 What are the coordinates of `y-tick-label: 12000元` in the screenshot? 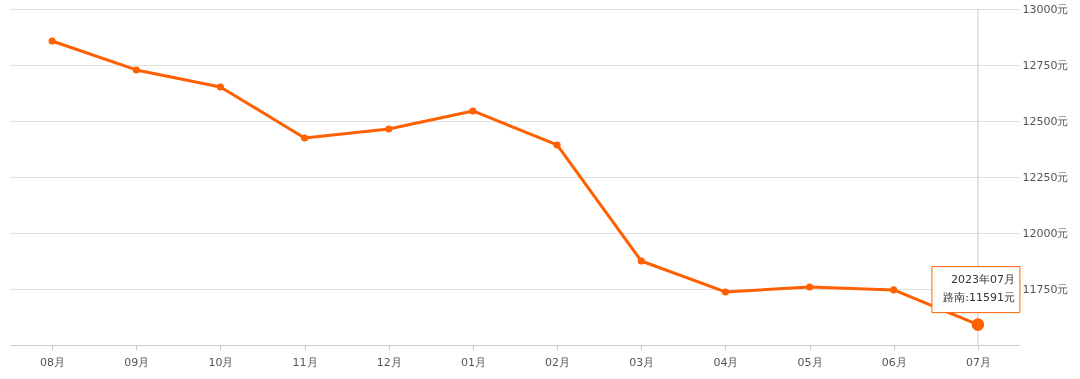 It's located at (1045, 233).